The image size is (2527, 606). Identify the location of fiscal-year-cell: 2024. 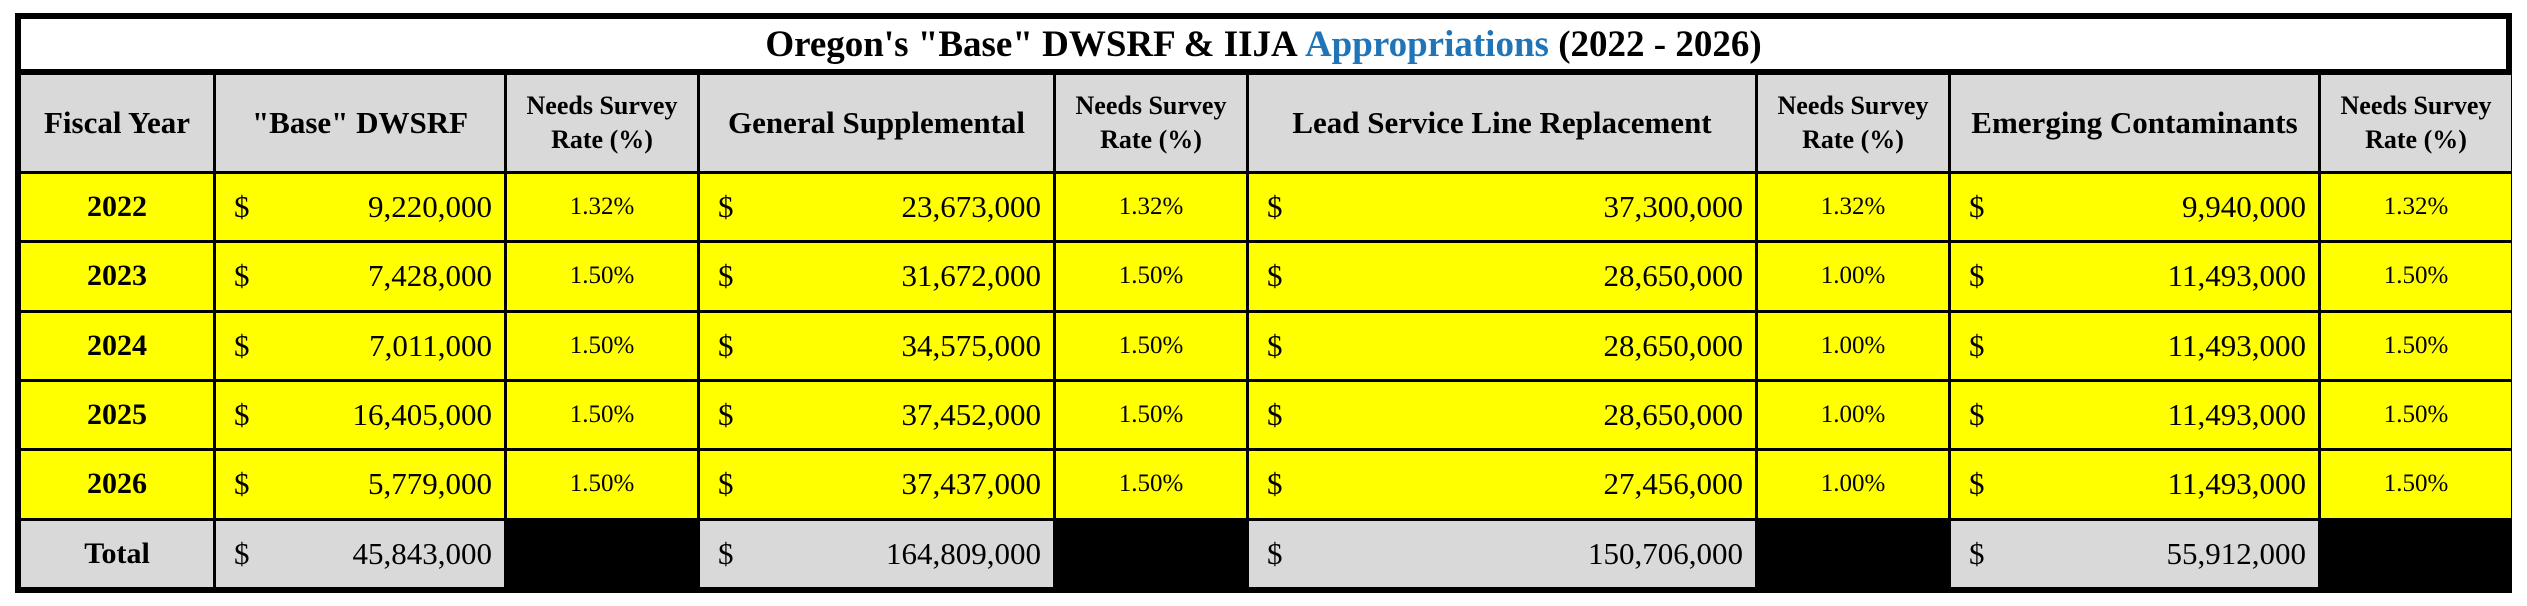
(117, 345).